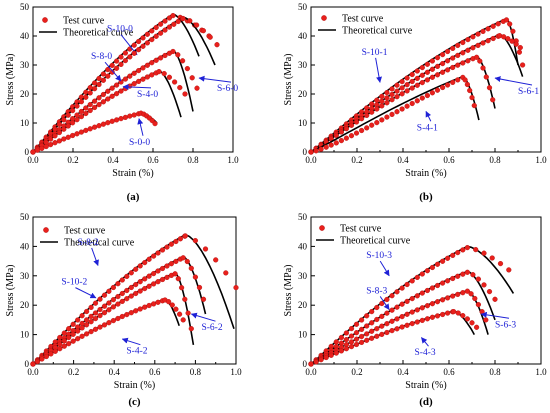  I want to click on series-s-8-2: S-8-2, so click(134, 300).